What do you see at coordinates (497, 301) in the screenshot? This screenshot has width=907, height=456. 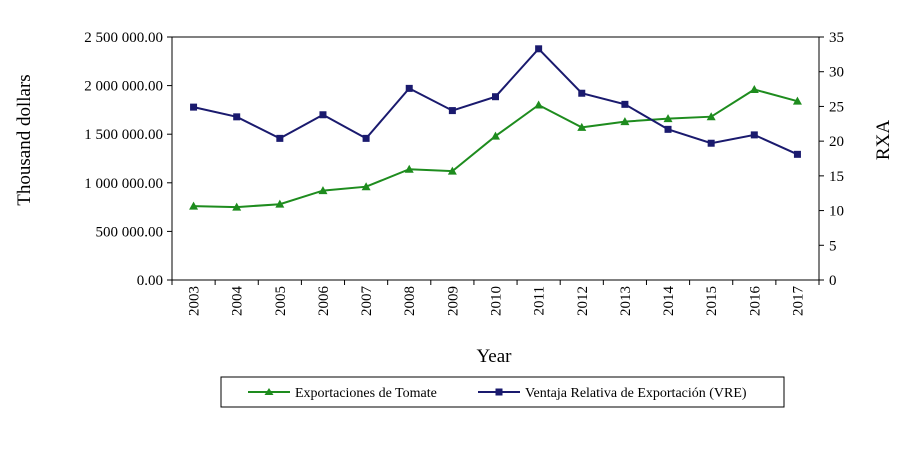 I see `x-tick-label: 2010` at bounding box center [497, 301].